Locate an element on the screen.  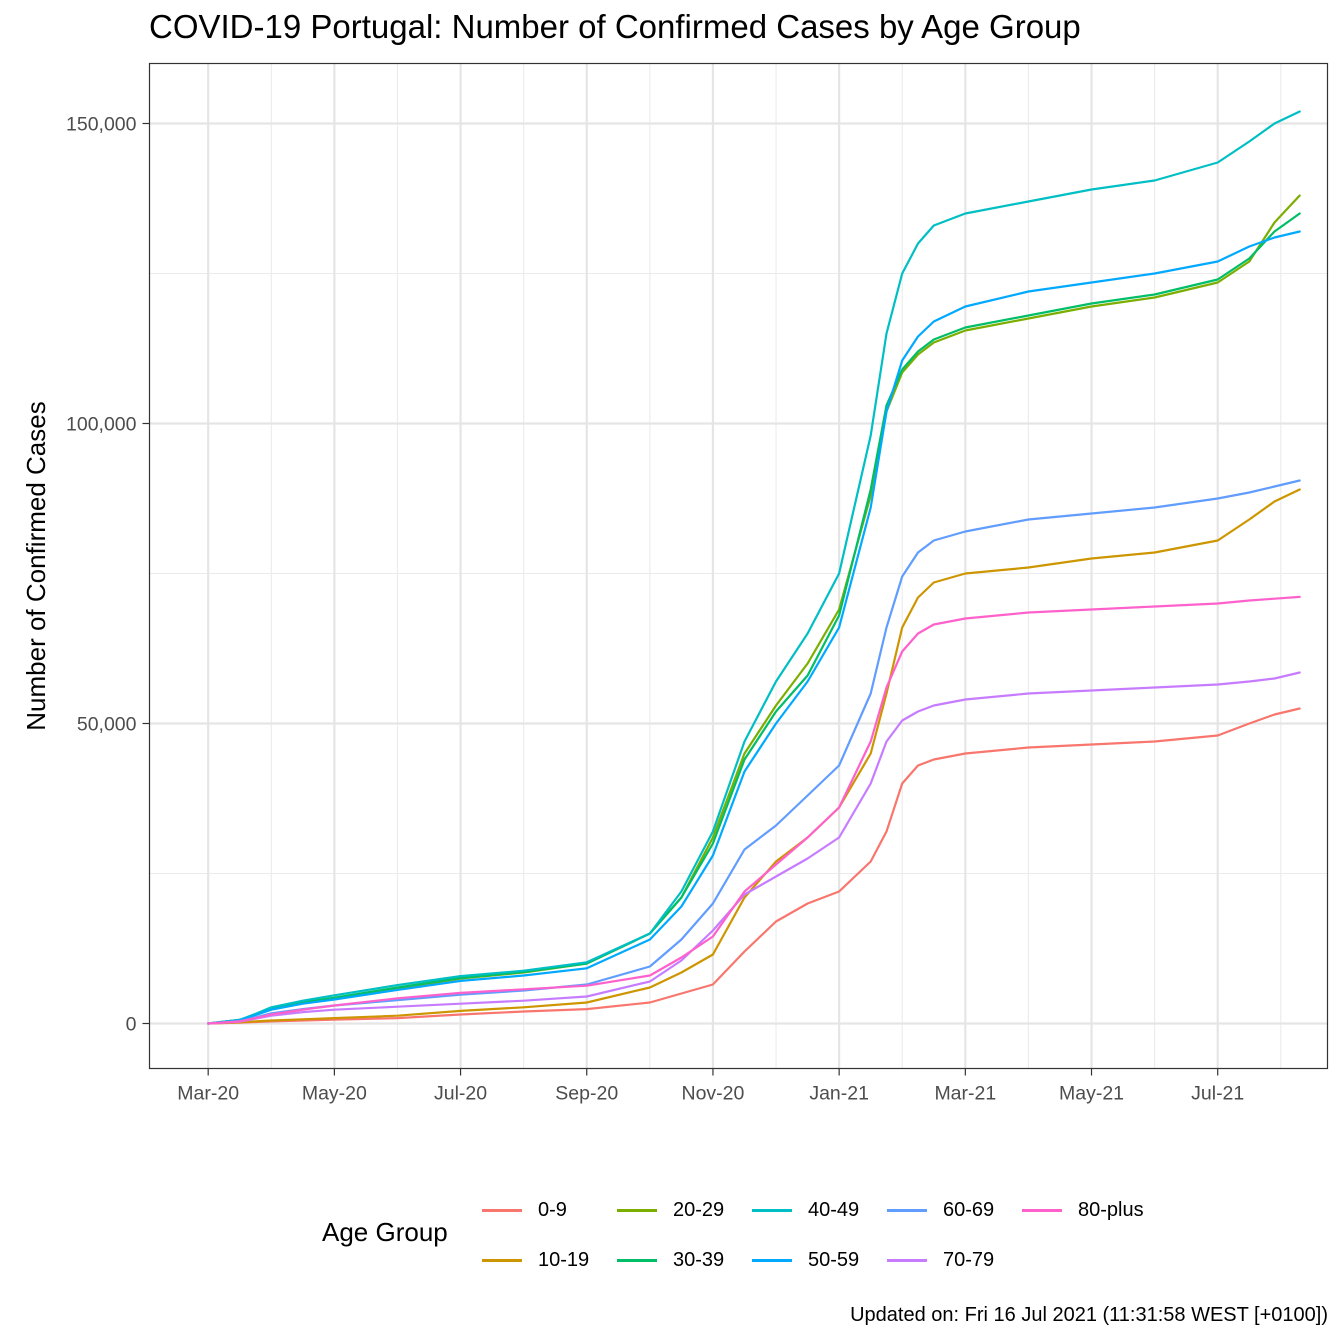
legend-item-70-79: 70-79 is located at coordinates (940, 1260).